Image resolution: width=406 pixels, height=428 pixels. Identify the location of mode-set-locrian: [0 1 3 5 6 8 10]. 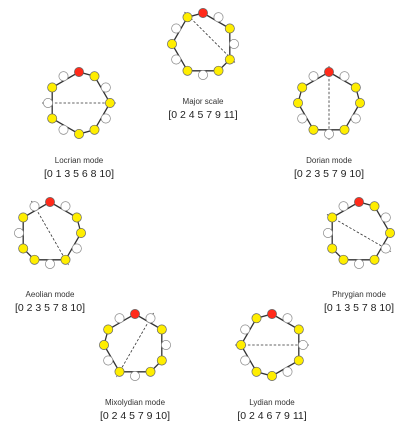
(79, 174).